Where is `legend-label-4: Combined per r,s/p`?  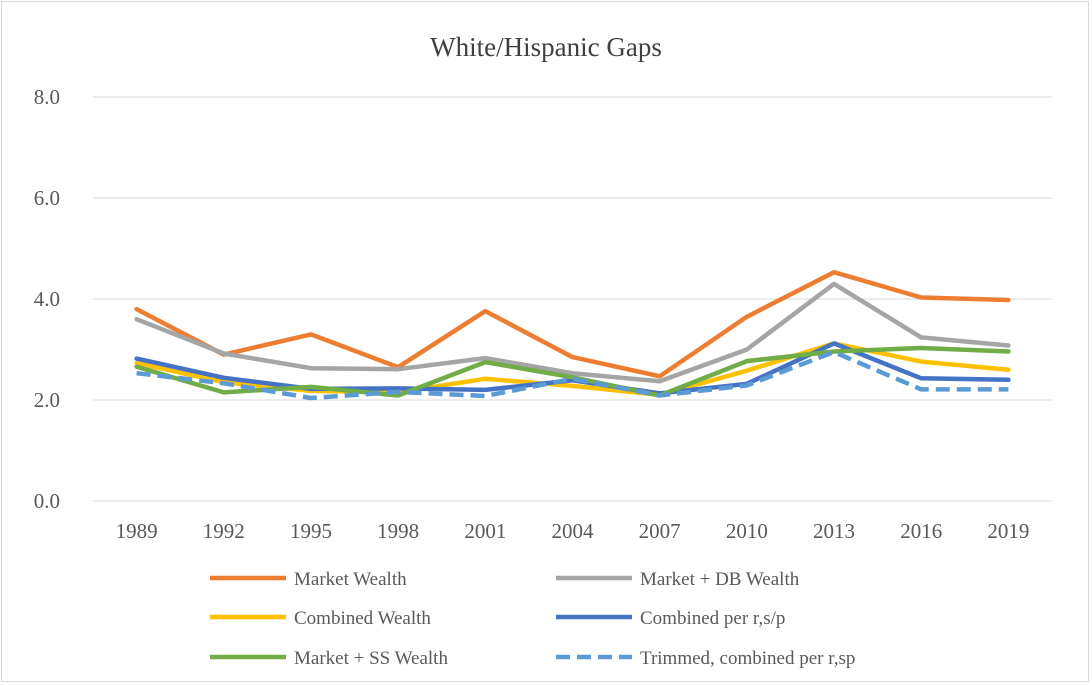
legend-label-4: Combined per r,s/p is located at coordinates (712, 618).